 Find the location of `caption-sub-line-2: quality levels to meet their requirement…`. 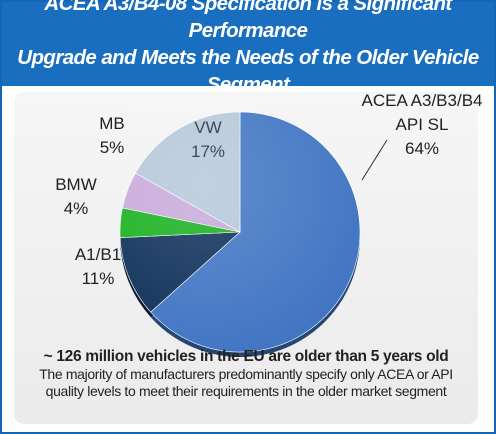

caption-sub-line-2: quality levels to meet their requirement… is located at coordinates (246, 391).